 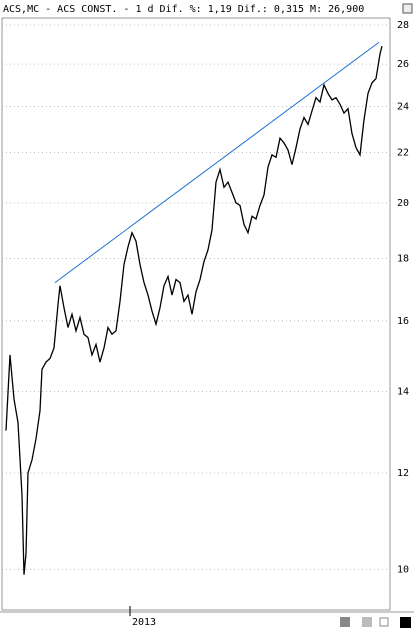 I want to click on y-tick-label: 16, so click(x=403, y=321).